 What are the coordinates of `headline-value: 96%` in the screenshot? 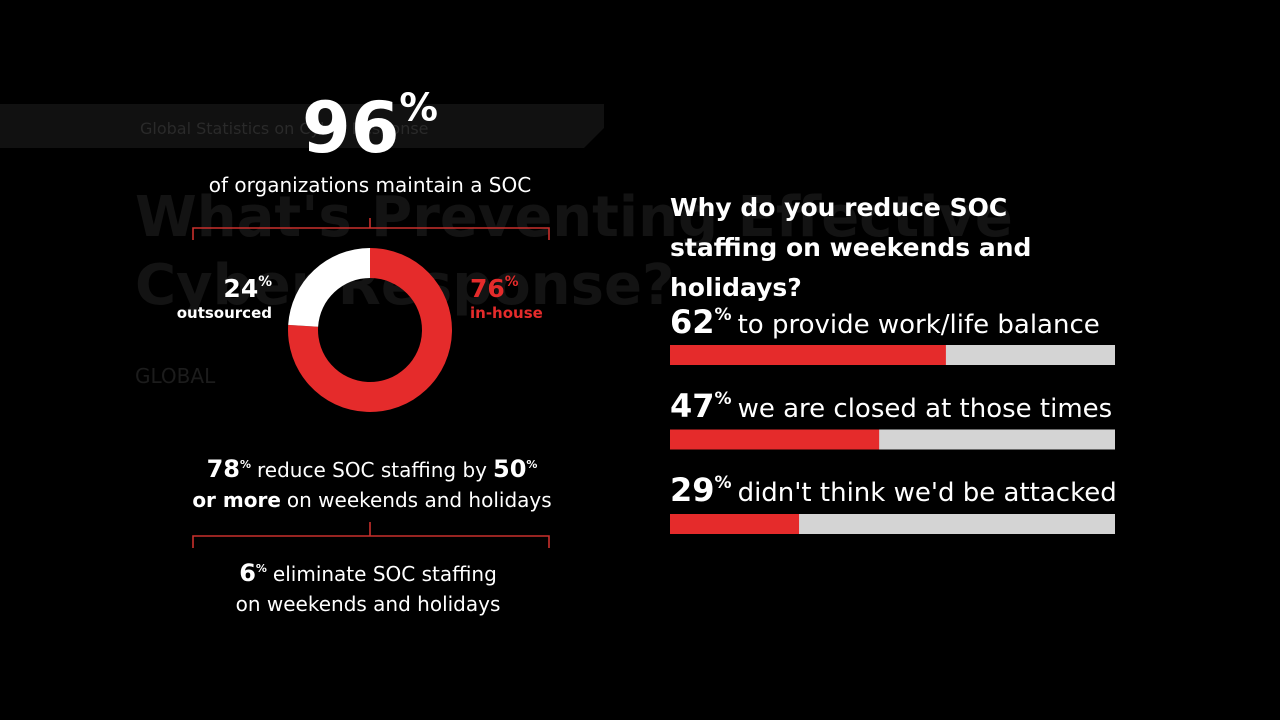 It's located at (370, 128).